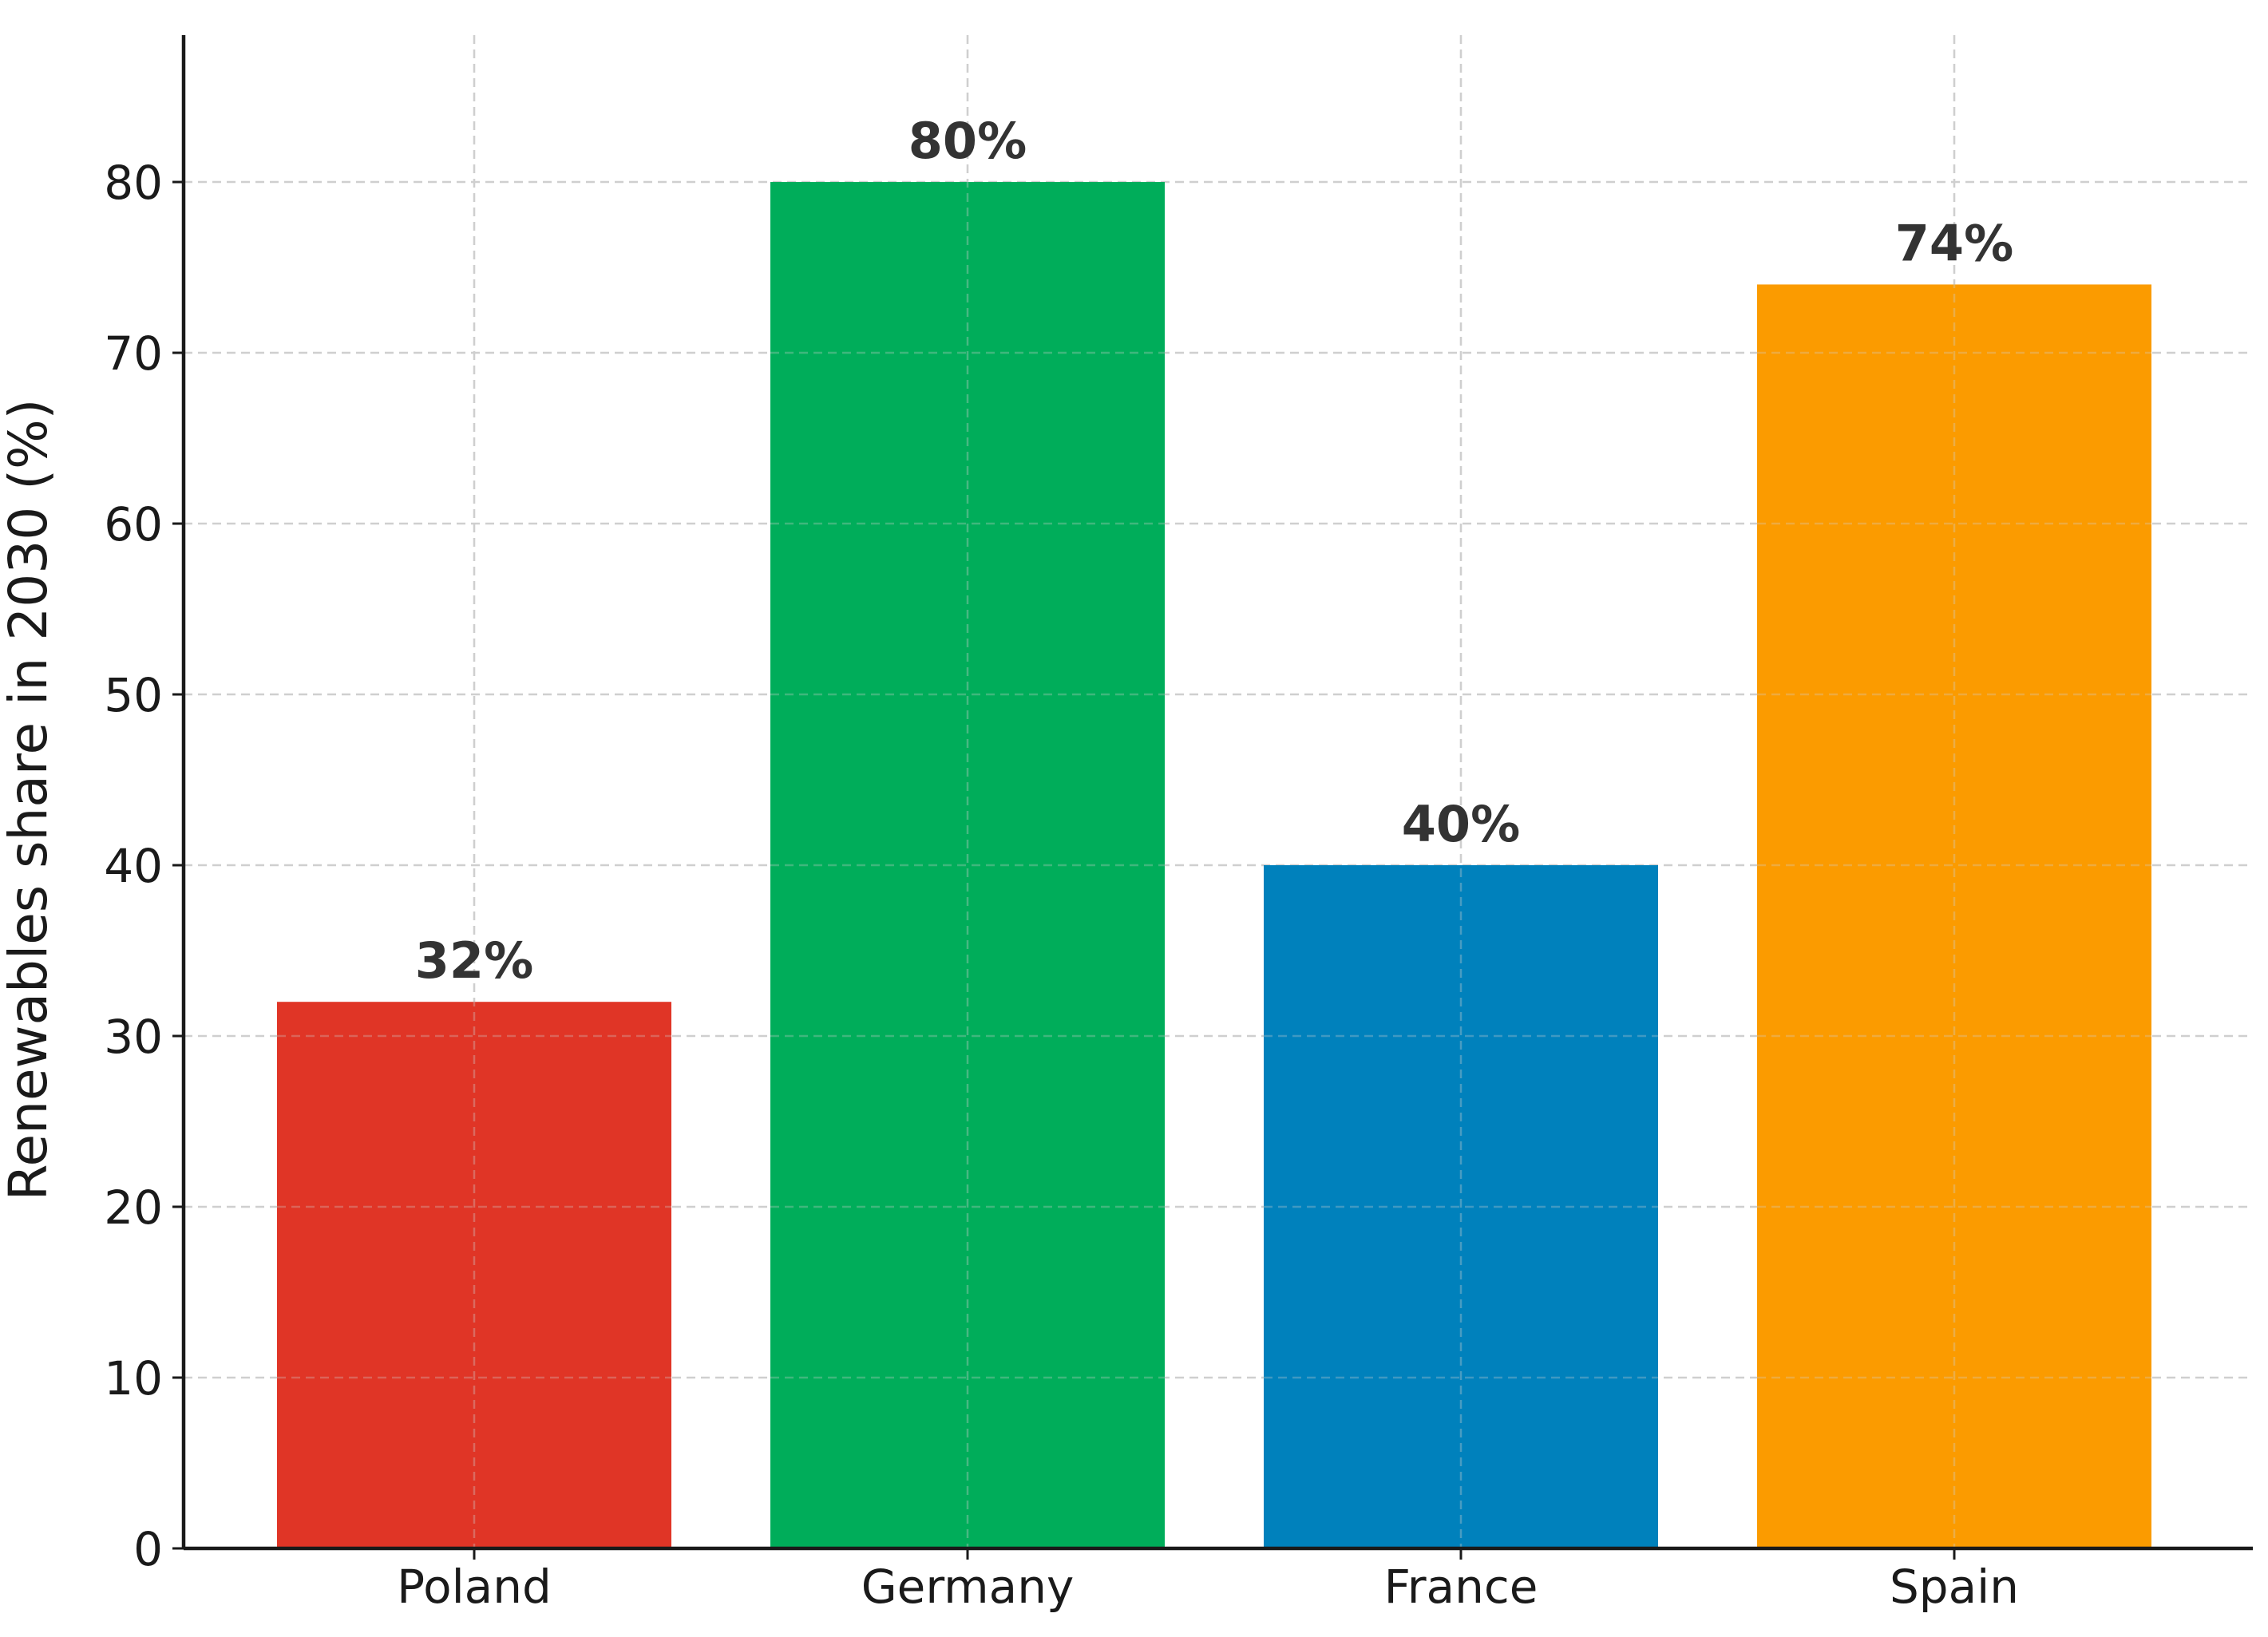  What do you see at coordinates (133, 695) in the screenshot?
I see `y-tick-label: 50` at bounding box center [133, 695].